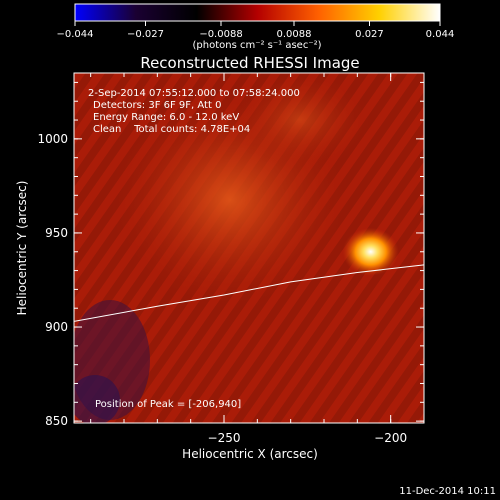 This screenshot has width=500, height=500. What do you see at coordinates (440, 34) in the screenshot?
I see `colorbar-tick-label: 0.044` at bounding box center [440, 34].